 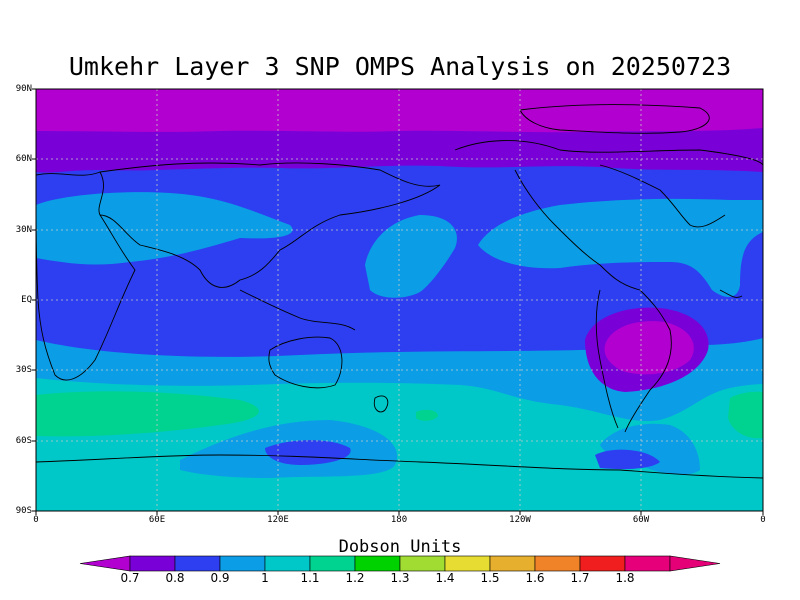 What do you see at coordinates (400, 578) in the screenshot?
I see `colorbar-tick-label: 1.3` at bounding box center [400, 578].